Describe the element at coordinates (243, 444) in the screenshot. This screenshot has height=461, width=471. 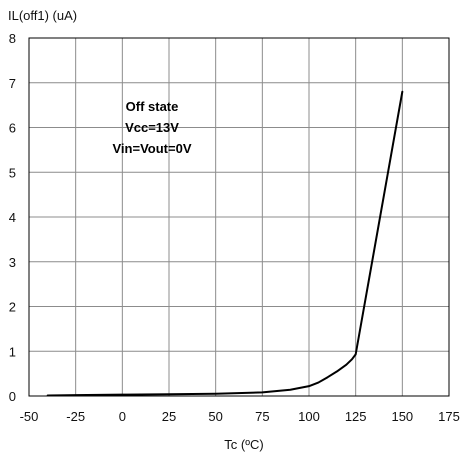
I see `x-axis-title: Tc (ºC)` at that location.